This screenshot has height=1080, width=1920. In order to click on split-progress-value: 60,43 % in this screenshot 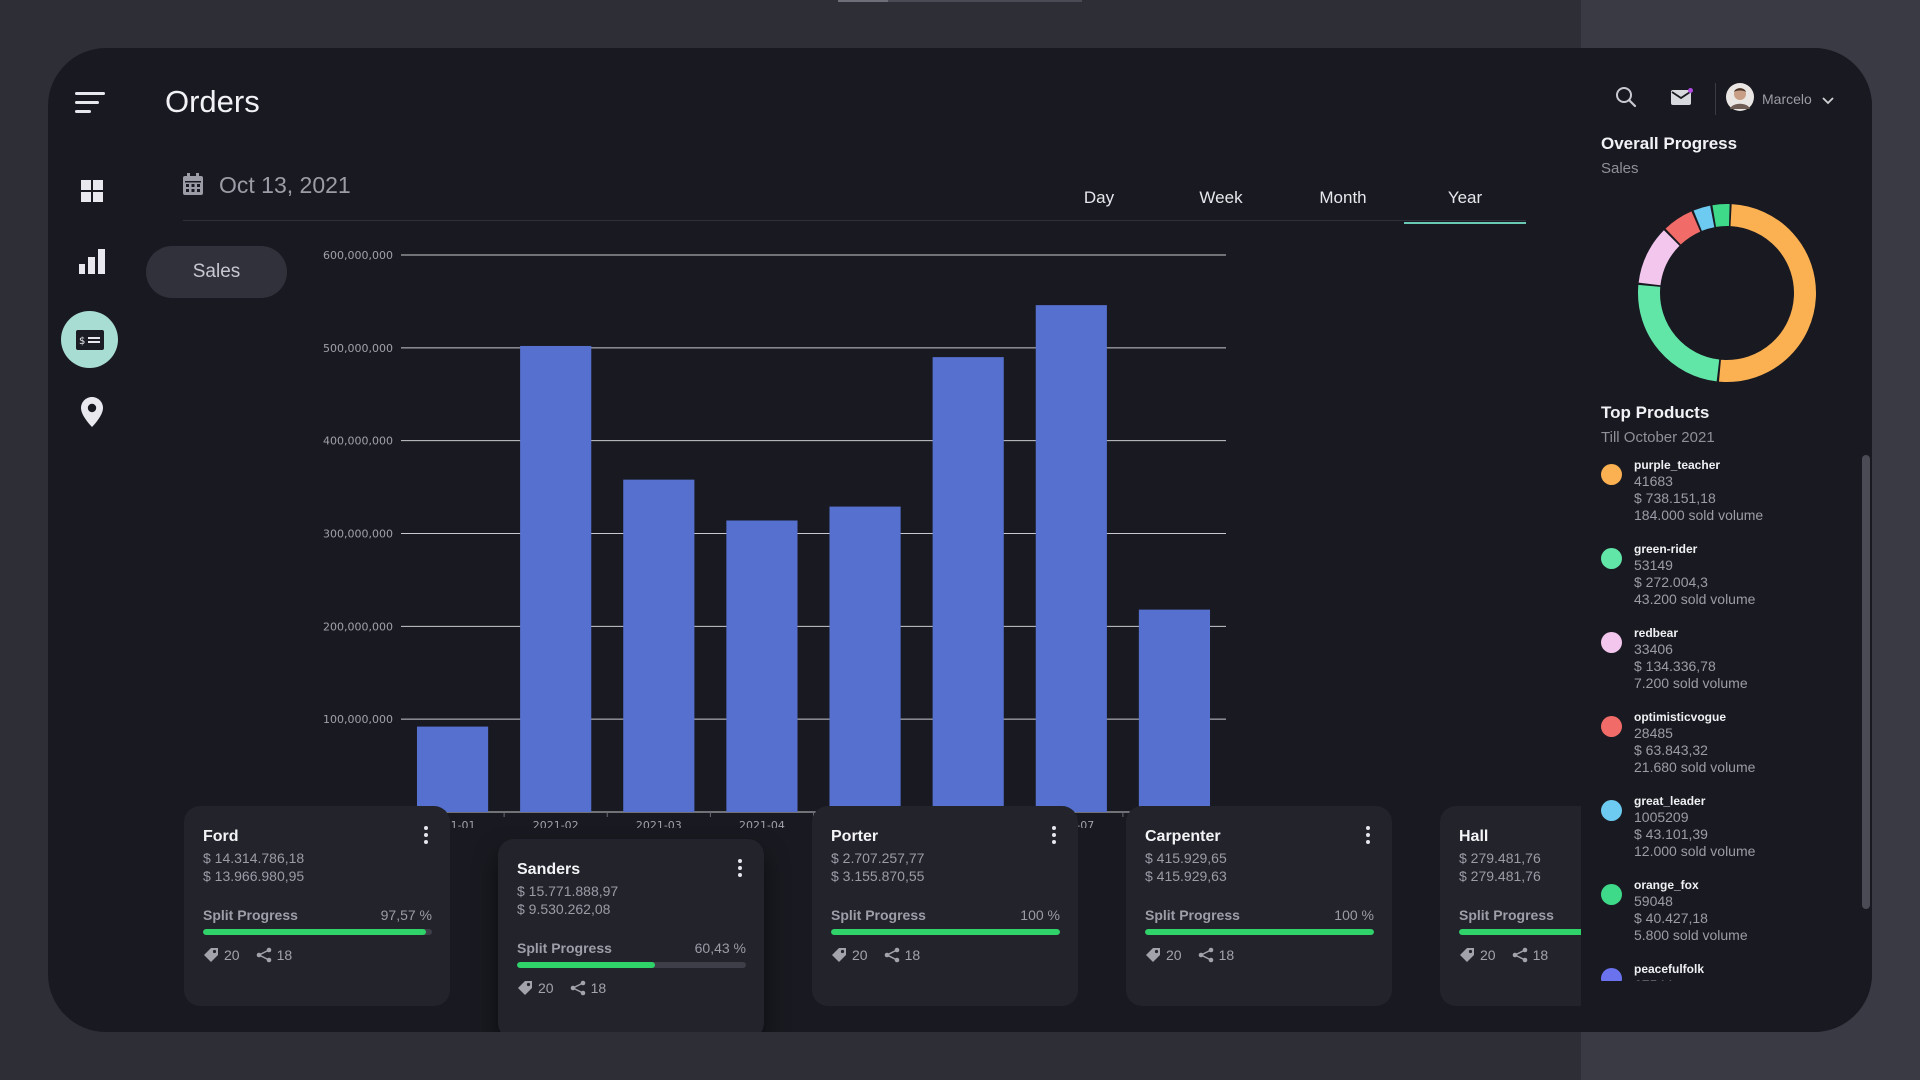, I will do `click(720, 948)`.